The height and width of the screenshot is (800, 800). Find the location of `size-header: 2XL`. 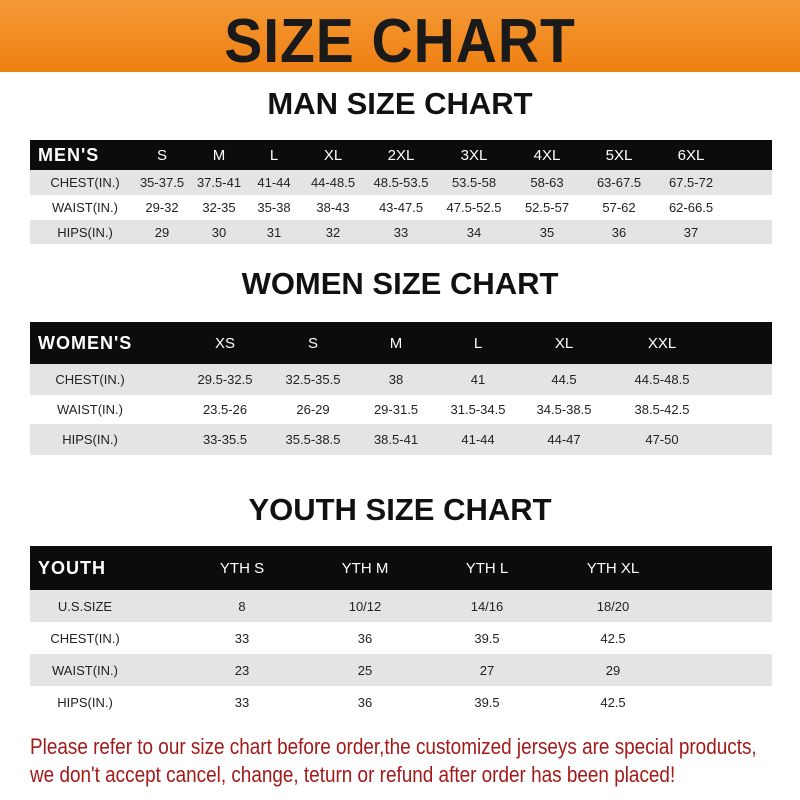

size-header: 2XL is located at coordinates (401, 155).